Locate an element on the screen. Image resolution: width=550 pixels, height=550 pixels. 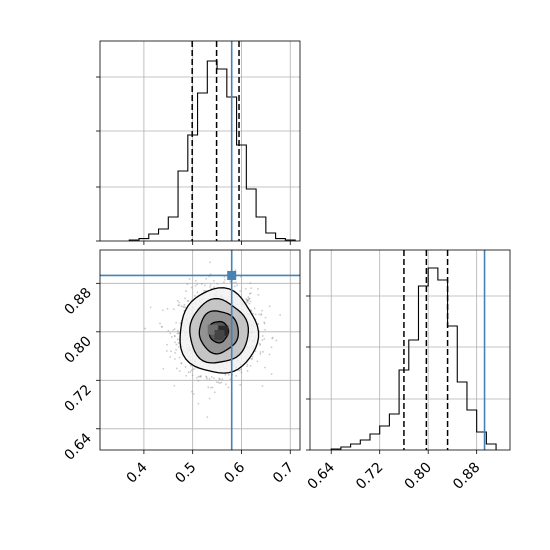
joint-frame is located at coordinates (200, 350).